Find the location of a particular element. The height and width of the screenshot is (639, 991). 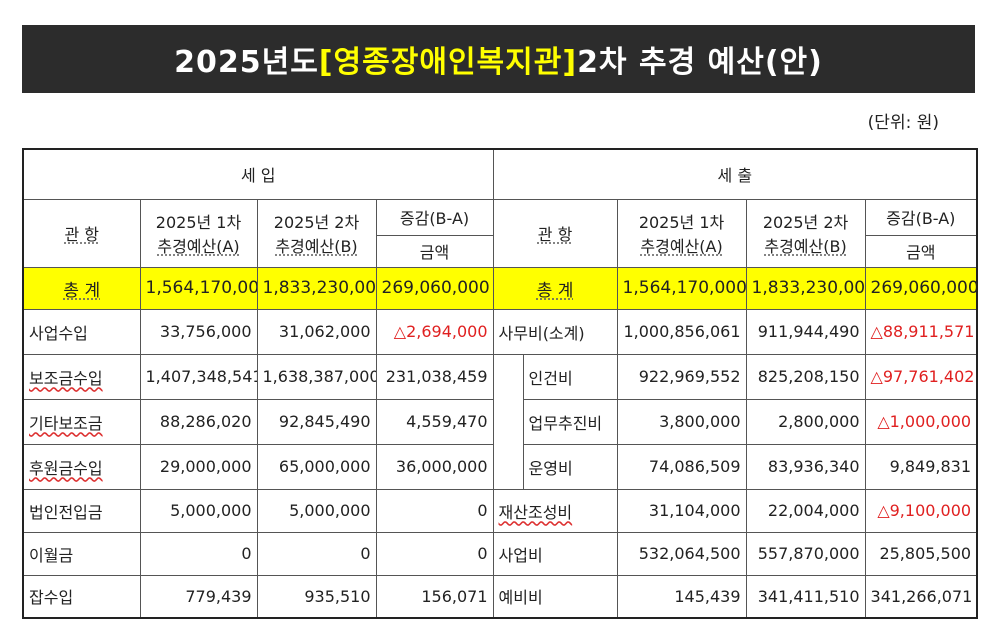

expense-item-b: 341,411,510 is located at coordinates (805, 596).